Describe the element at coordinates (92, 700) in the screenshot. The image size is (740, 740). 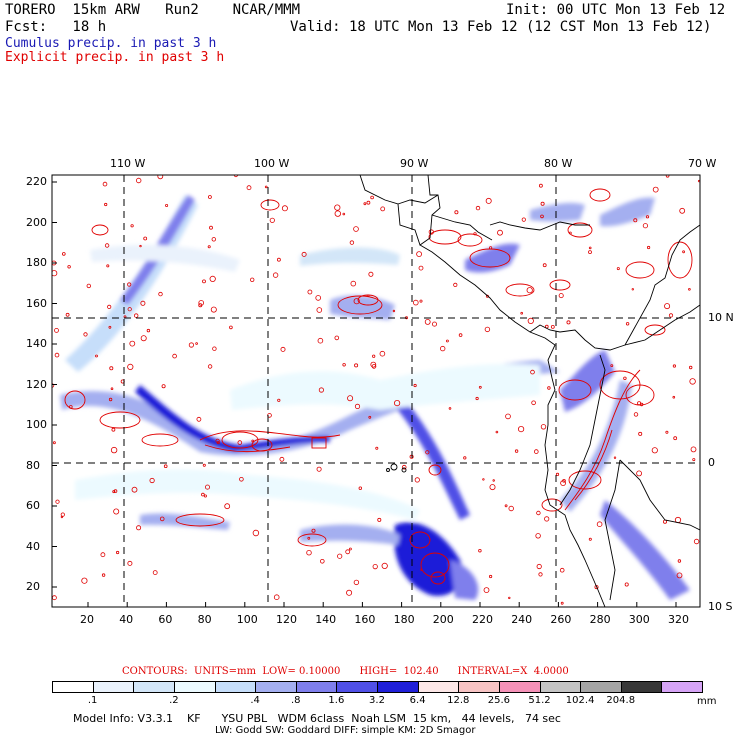
I see `colorbar-tick-label: .1` at that location.